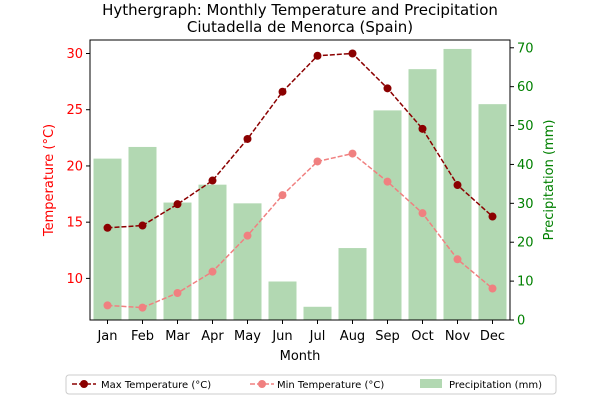 Image resolution: width=600 pixels, height=400 pixels. I want to click on max-temp-point-may, so click(247, 138).